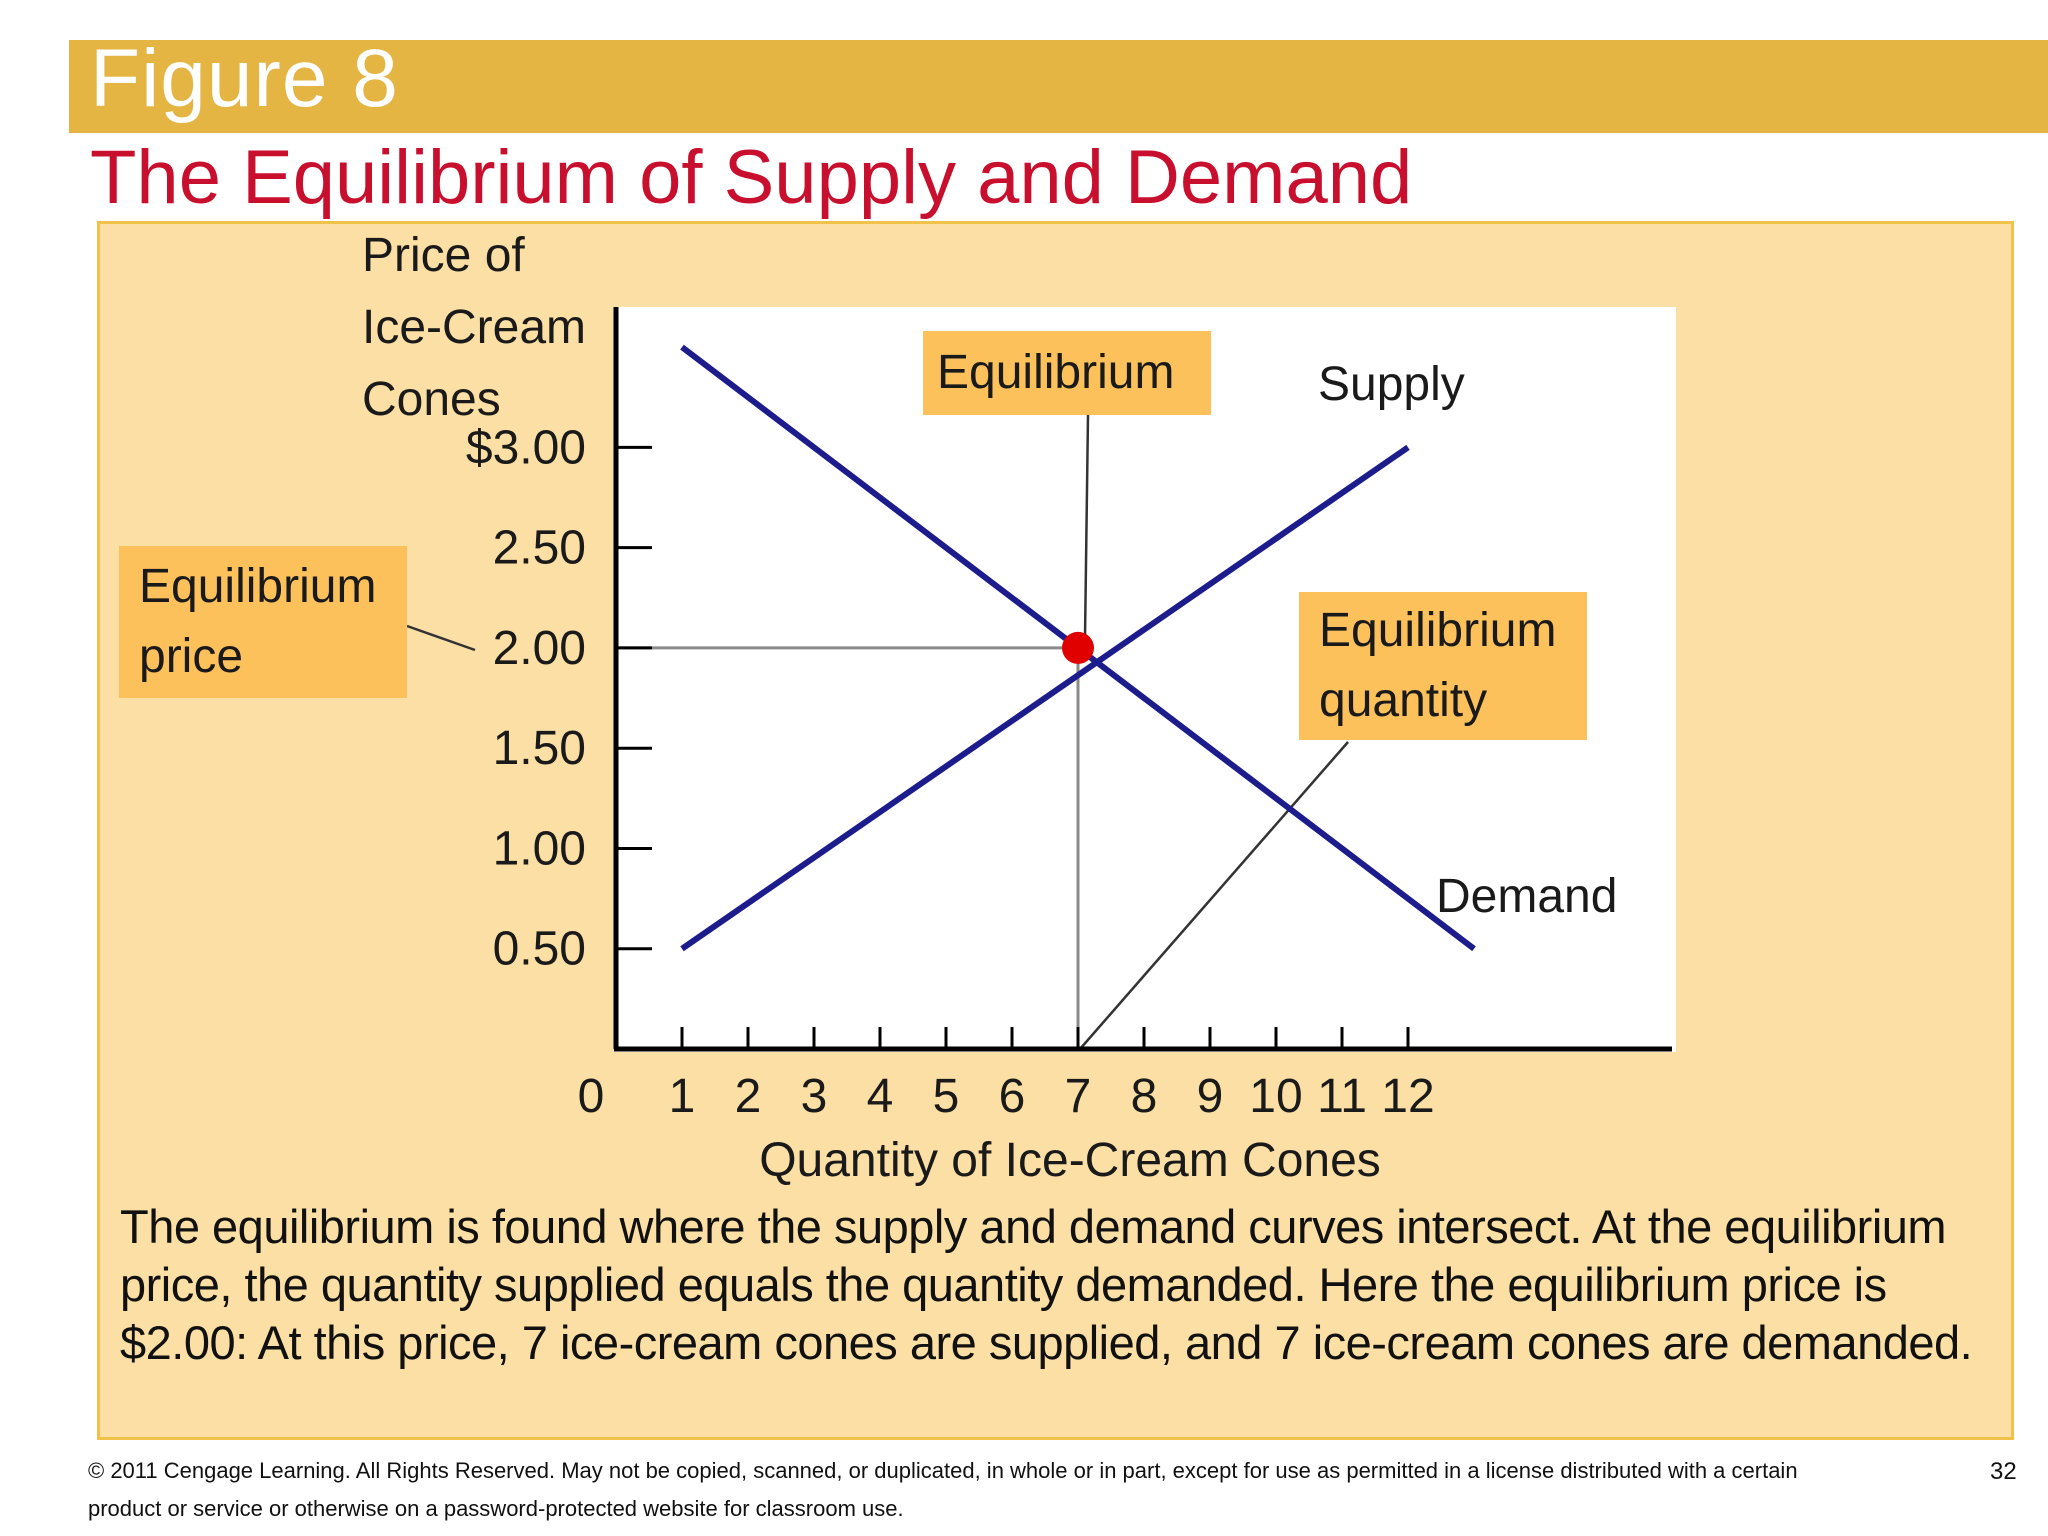 This screenshot has height=1536, width=2048. Describe the element at coordinates (748, 1096) in the screenshot. I see `x-tick-label: 2` at that location.